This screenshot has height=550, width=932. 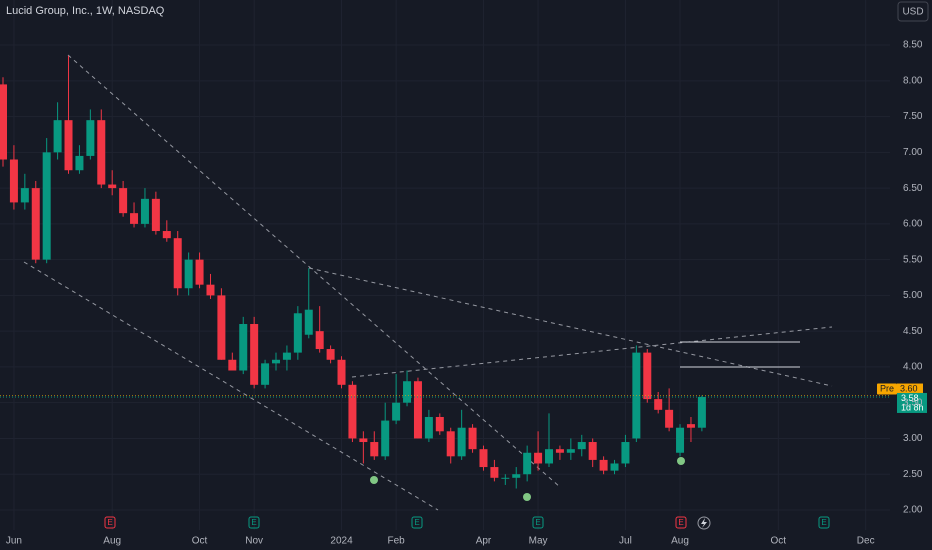 I want to click on y-tick-label: 3.50, so click(x=913, y=402).